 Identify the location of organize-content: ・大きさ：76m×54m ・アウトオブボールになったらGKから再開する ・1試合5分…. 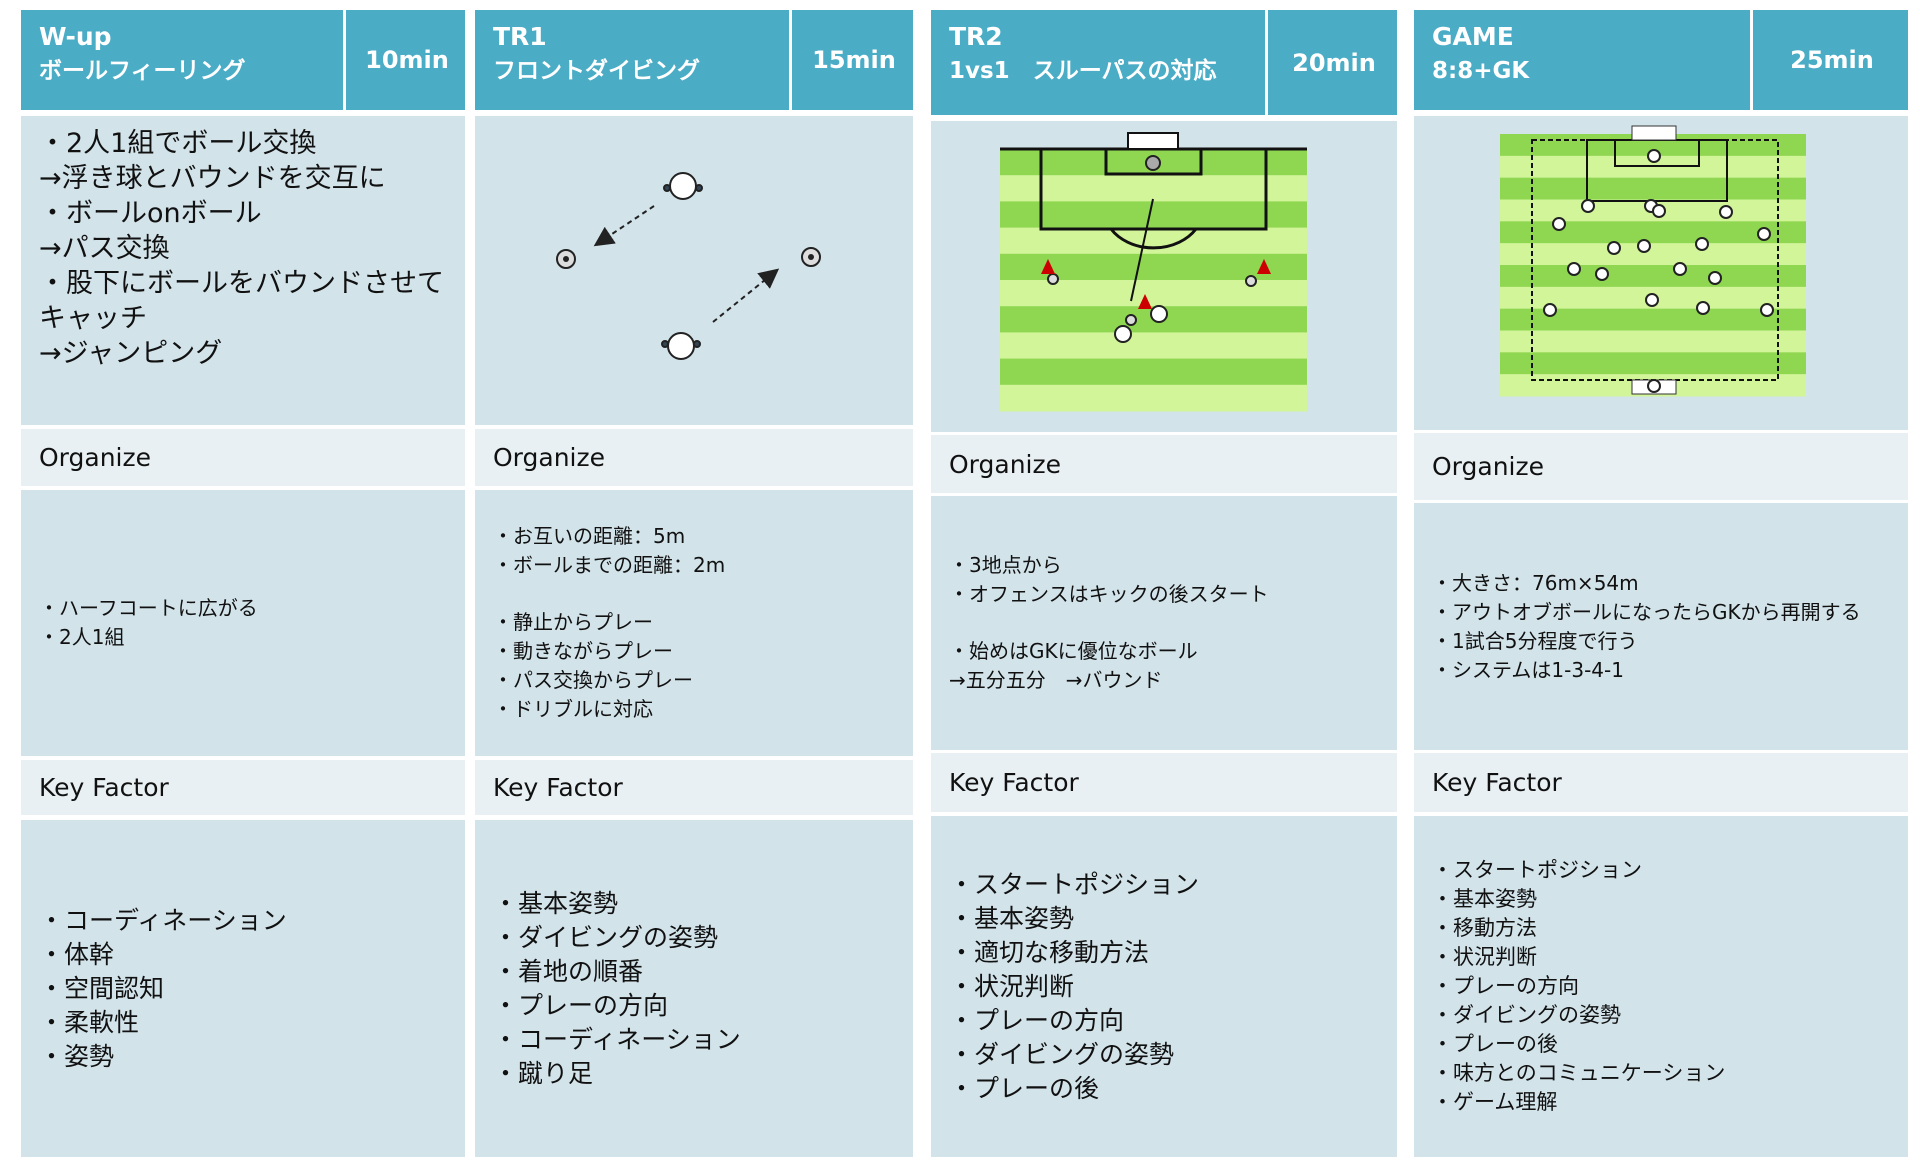
(1661, 626).